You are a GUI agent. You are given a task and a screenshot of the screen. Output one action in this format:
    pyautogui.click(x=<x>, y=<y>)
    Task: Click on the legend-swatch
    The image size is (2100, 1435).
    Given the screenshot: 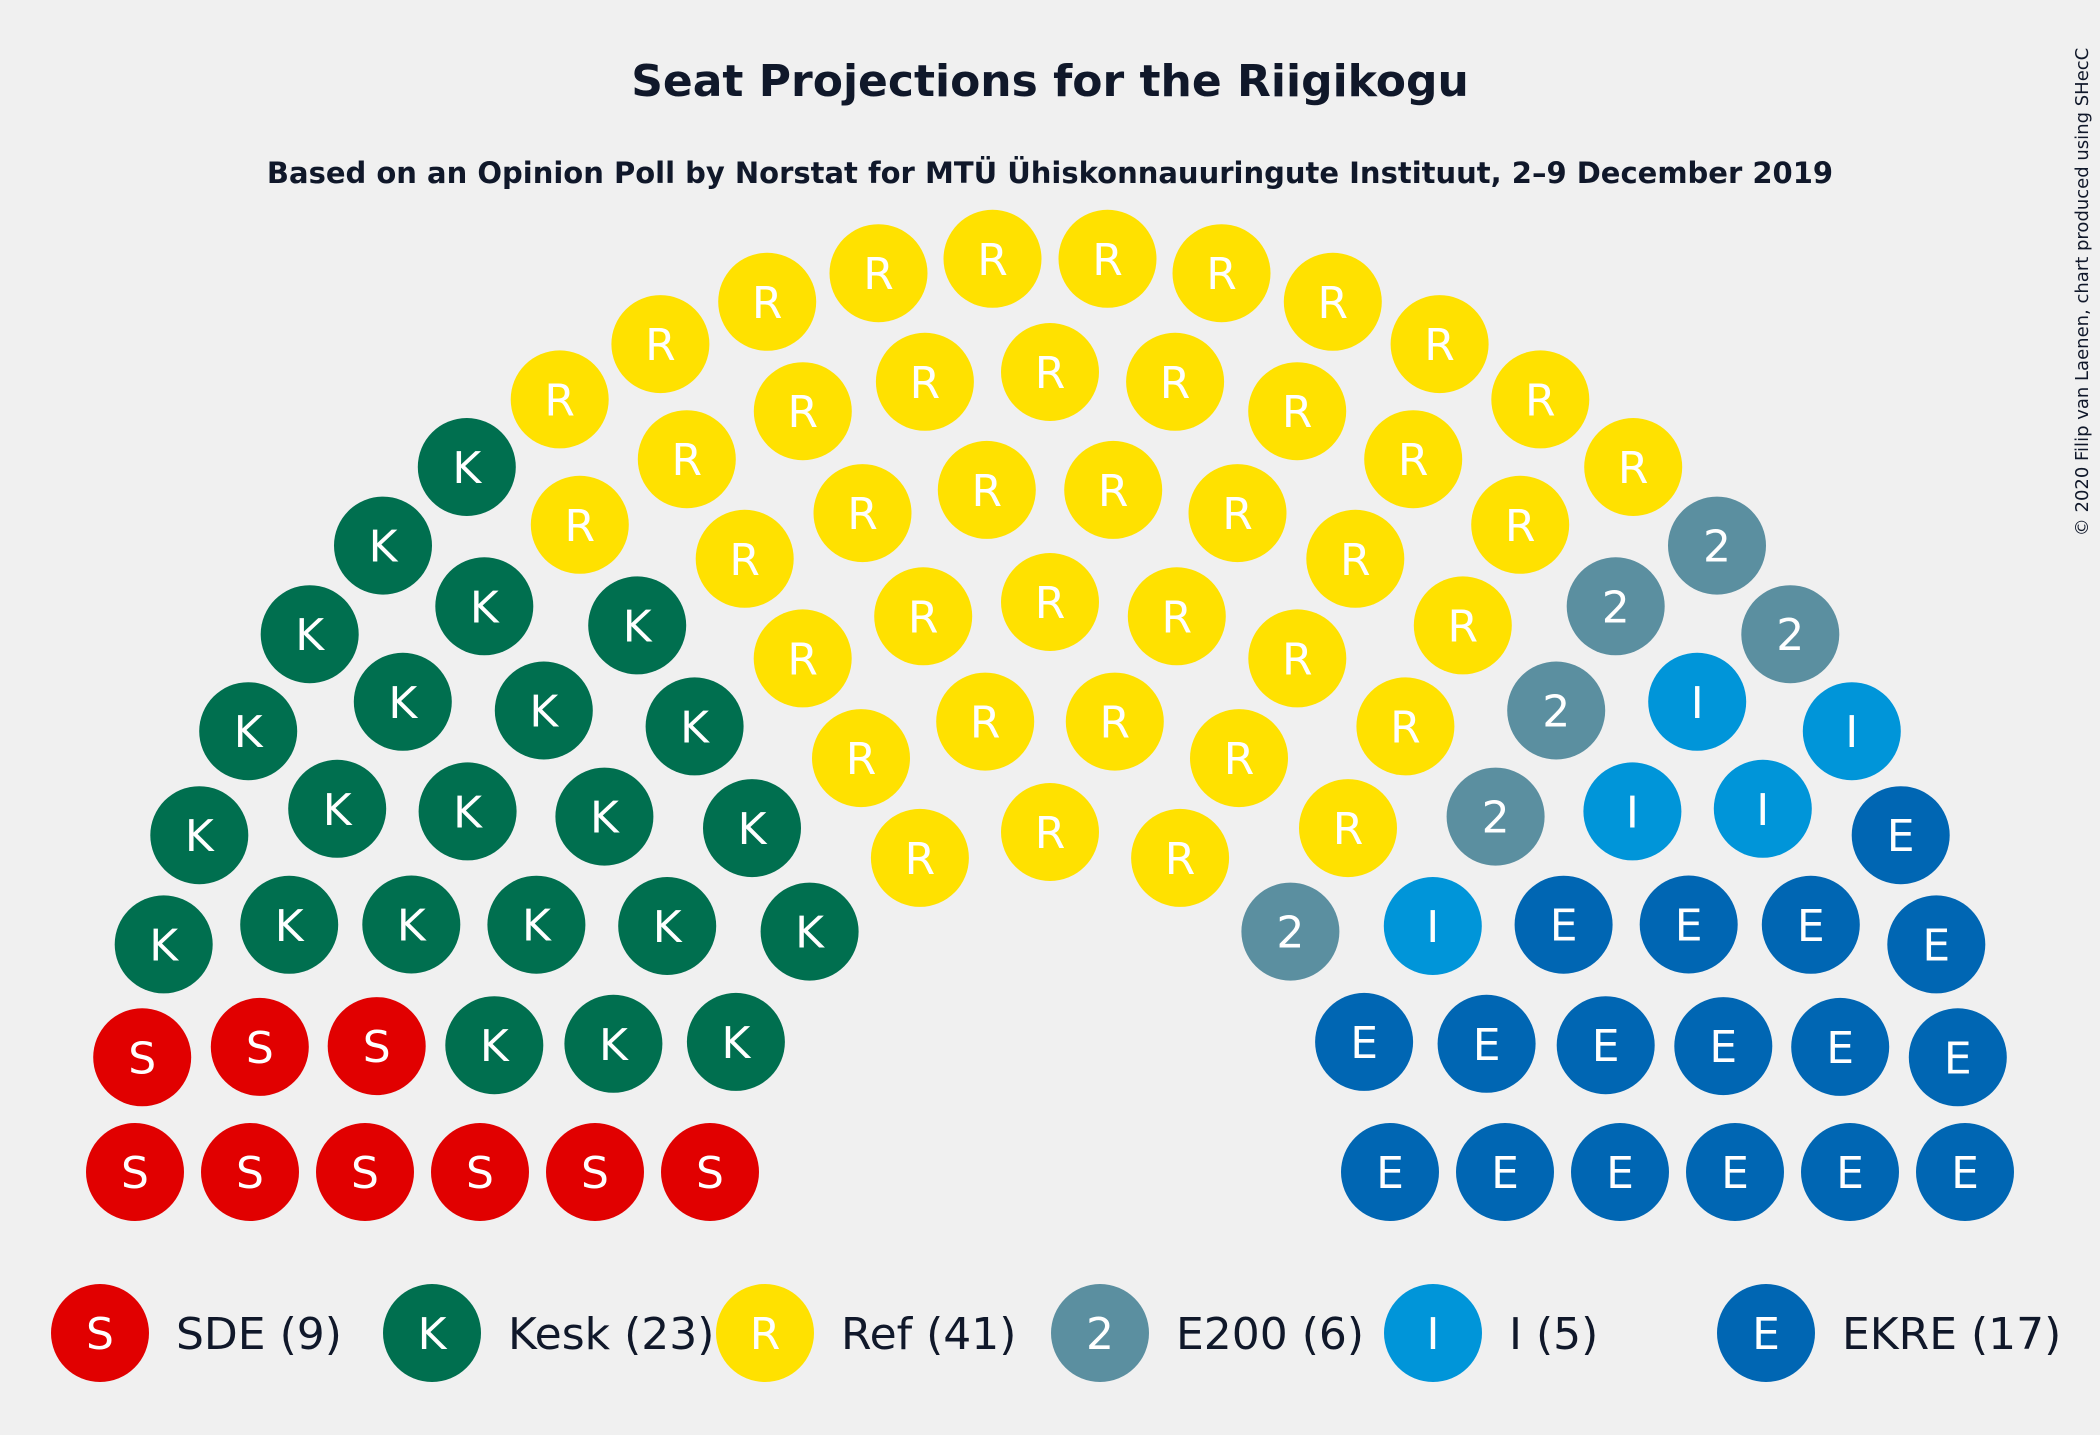 What is the action you would take?
    pyautogui.click(x=1100, y=1333)
    